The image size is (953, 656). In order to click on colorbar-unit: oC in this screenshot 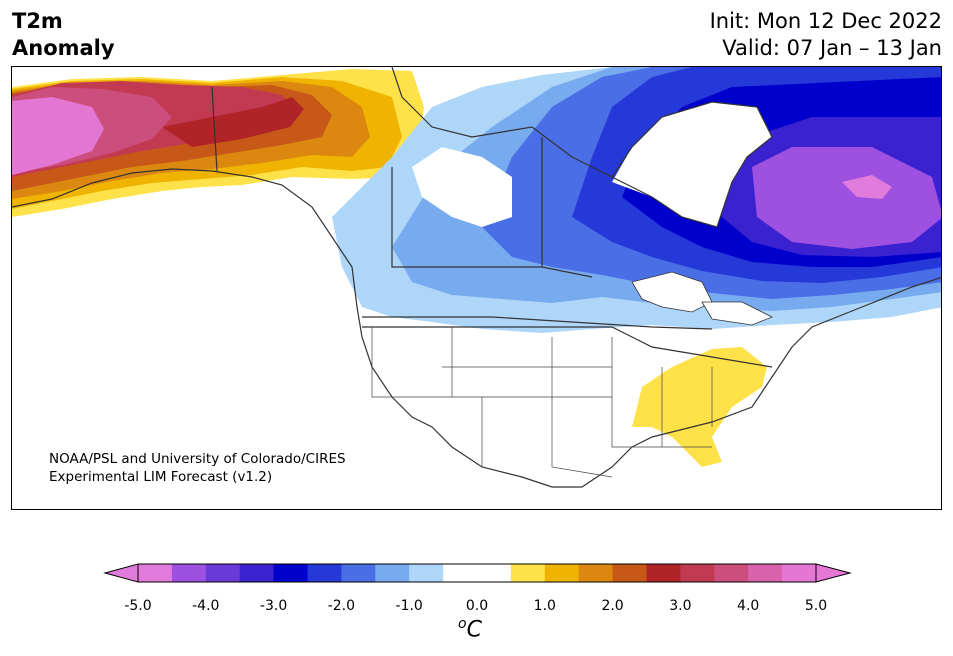, I will do `click(470, 629)`.